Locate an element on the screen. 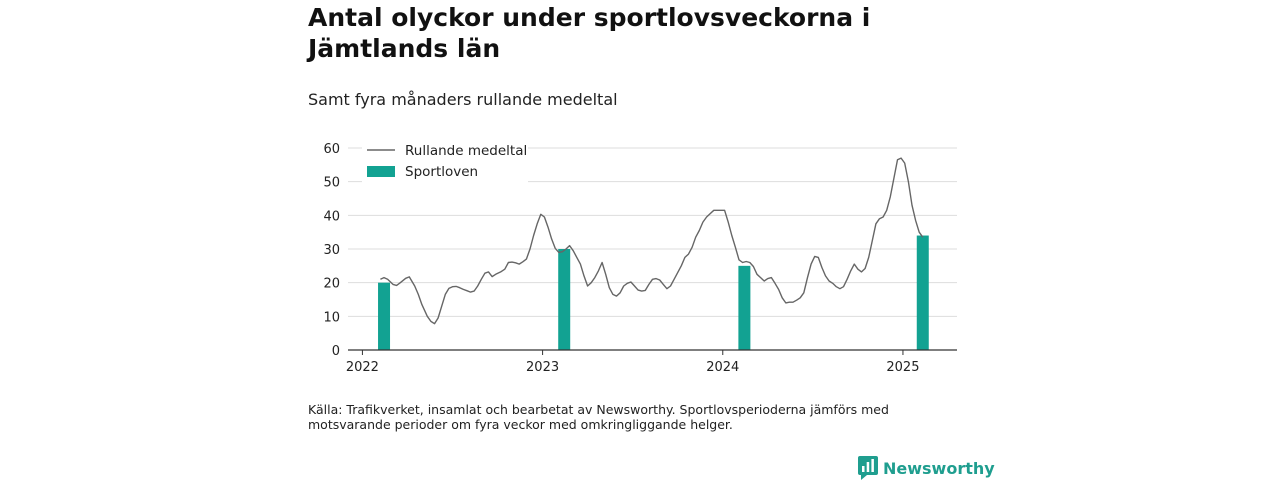  y-tick-label-60: 60 is located at coordinates (331, 149).